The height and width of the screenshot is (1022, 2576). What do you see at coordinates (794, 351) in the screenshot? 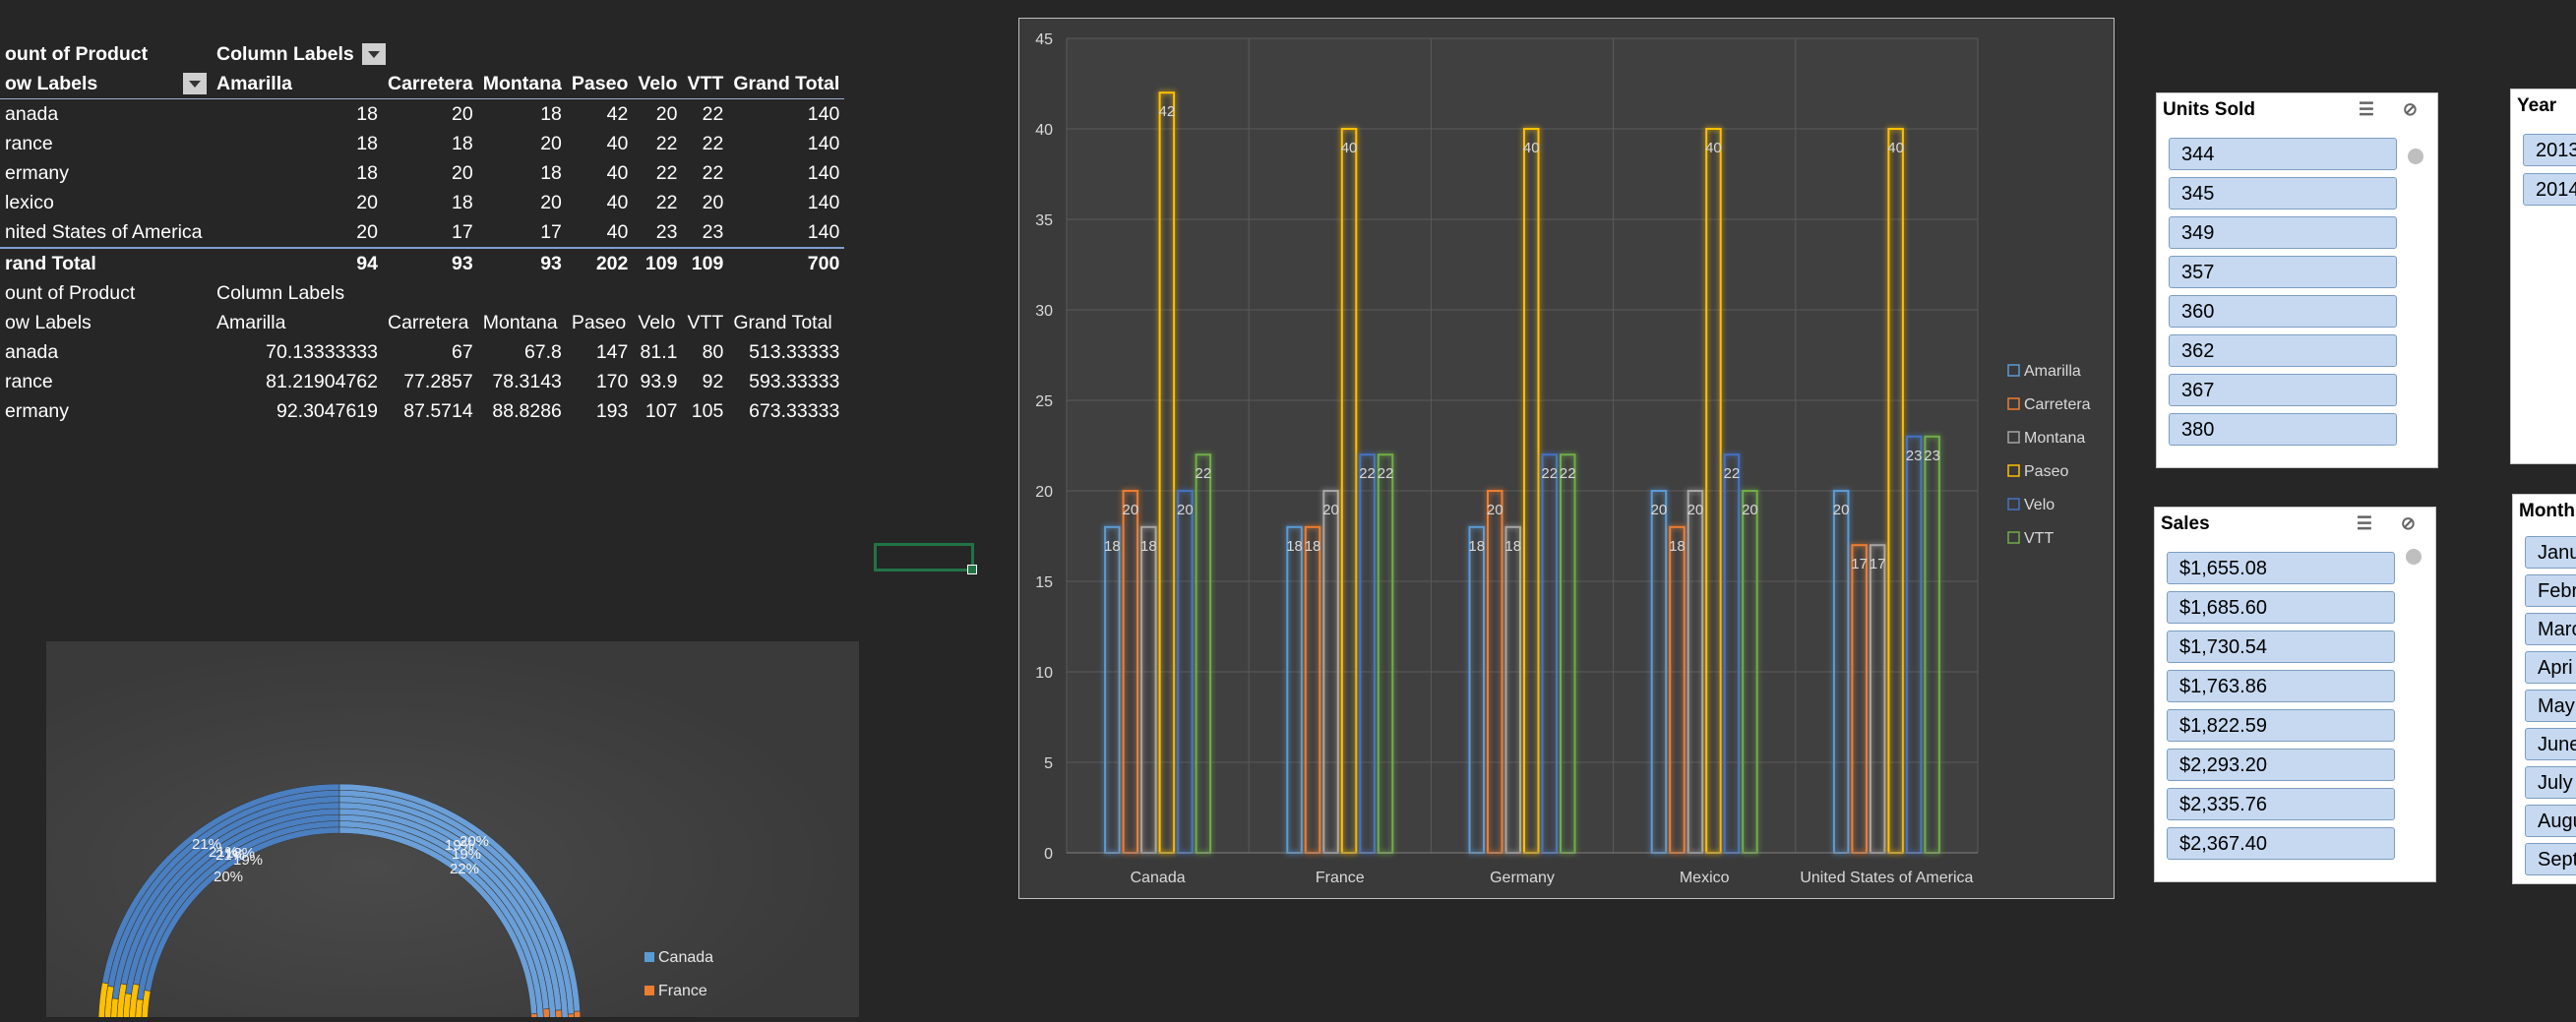
I see `pivot-cell: 513.33333` at bounding box center [794, 351].